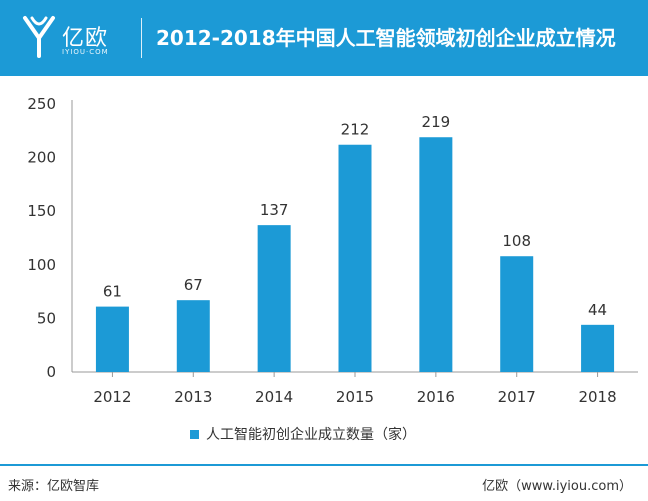  Describe the element at coordinates (54, 486) in the screenshot. I see `source-note: 来源：亿欧智库` at that location.